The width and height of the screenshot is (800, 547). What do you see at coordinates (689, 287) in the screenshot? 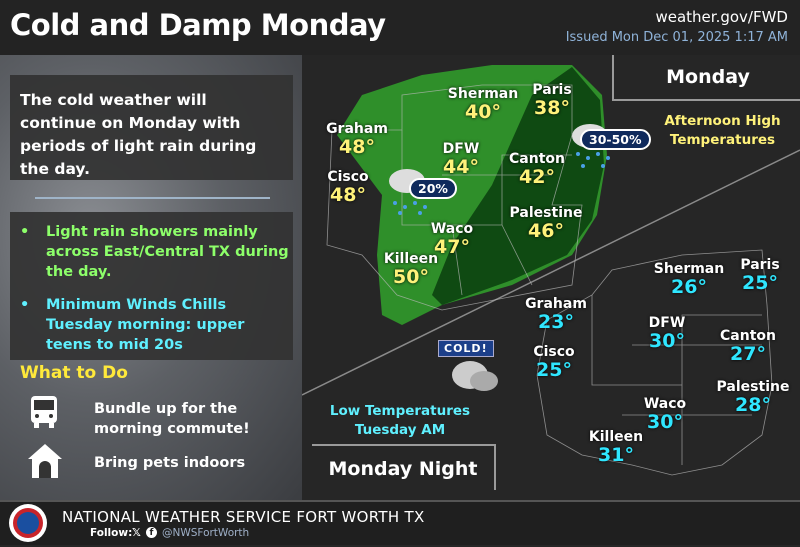
I see `city-temperature: 26°` at bounding box center [689, 287].